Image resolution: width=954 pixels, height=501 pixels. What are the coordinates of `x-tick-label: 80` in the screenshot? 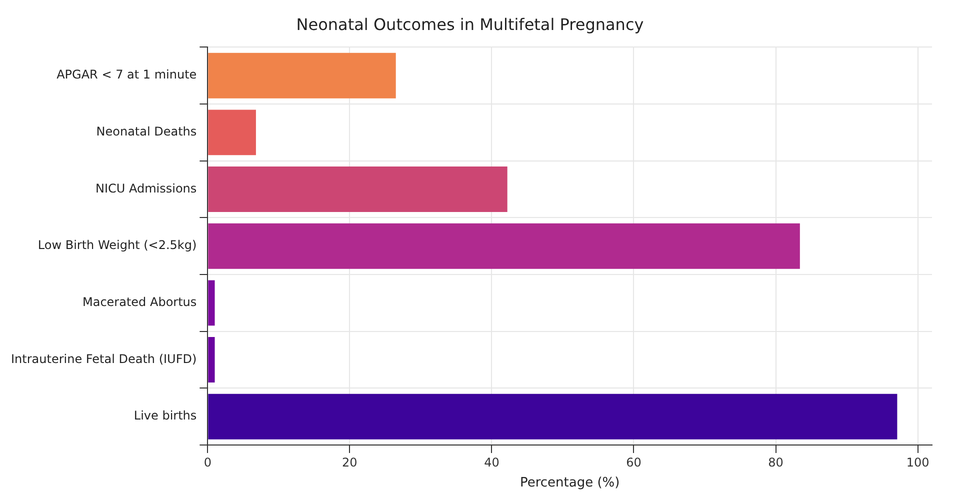 It's located at (776, 462).